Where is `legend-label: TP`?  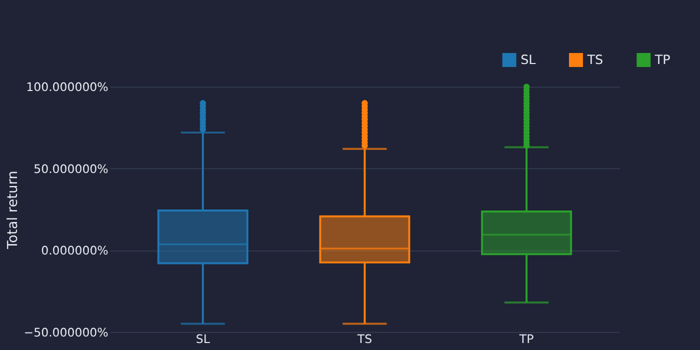
legend-label: TP is located at coordinates (662, 60).